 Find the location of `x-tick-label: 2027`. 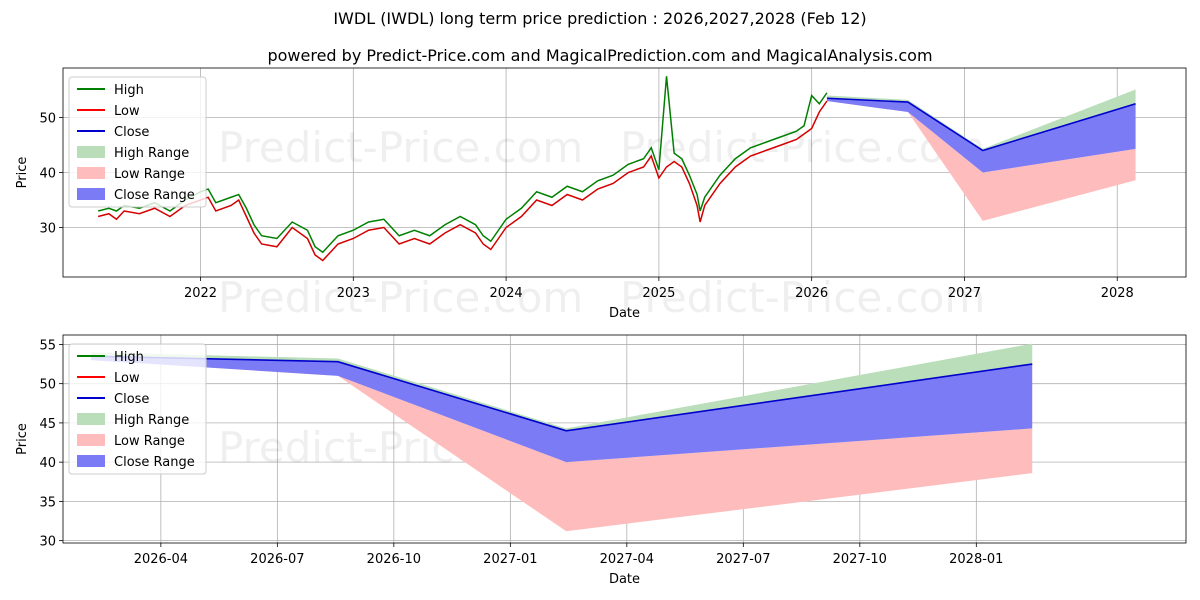

x-tick-label: 2027 is located at coordinates (964, 293).